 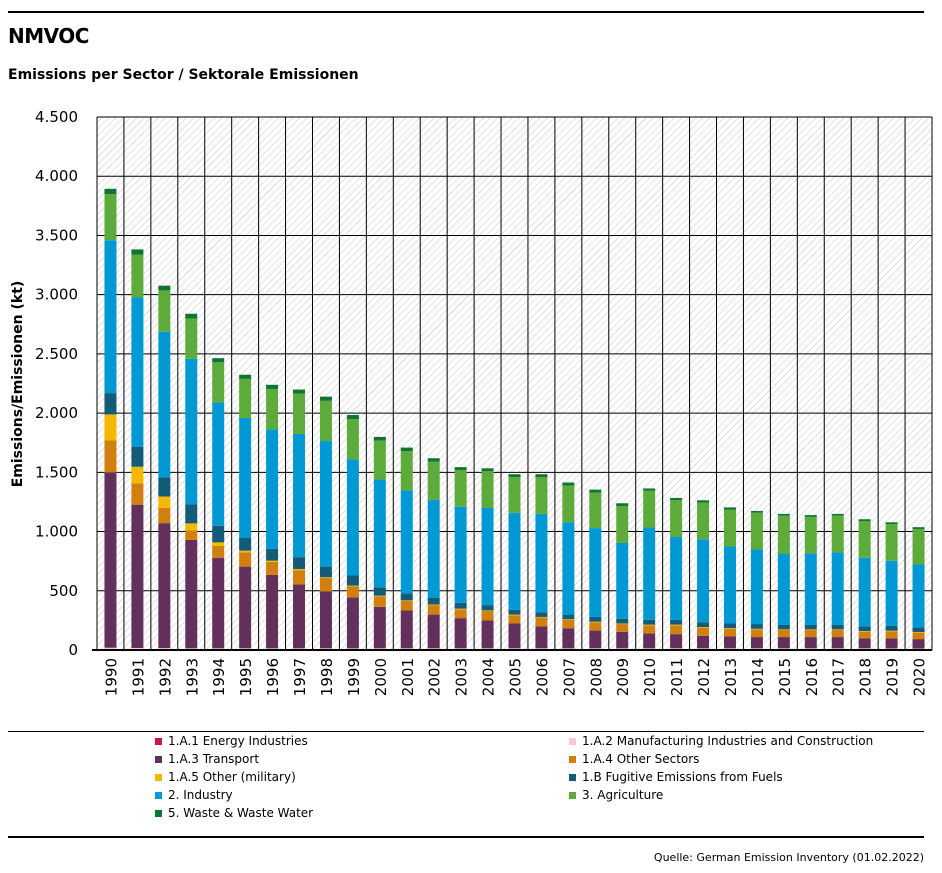 I want to click on y-tick-label: 3.500, so click(x=56, y=235).